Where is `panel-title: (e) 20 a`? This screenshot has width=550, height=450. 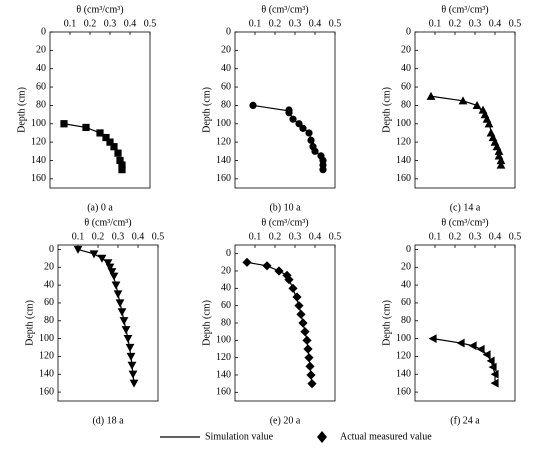 panel-title: (e) 20 a is located at coordinates (285, 420).